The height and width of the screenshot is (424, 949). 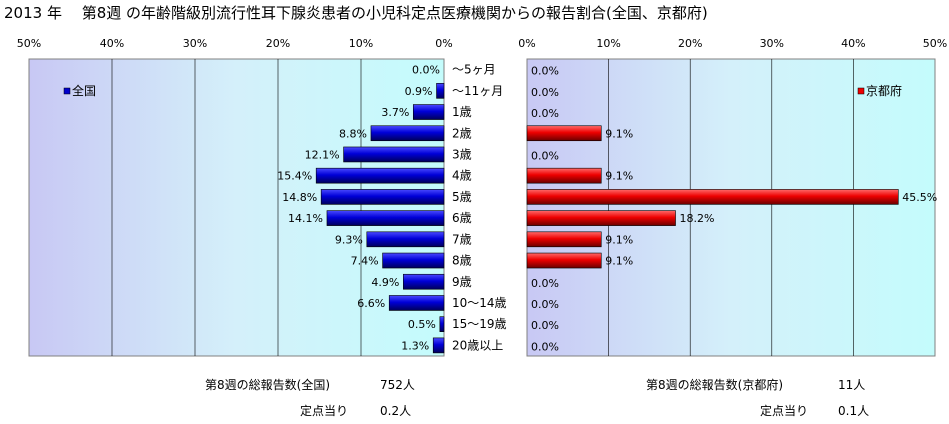 I want to click on legend-label-kyoto: 京都府, so click(x=884, y=90).